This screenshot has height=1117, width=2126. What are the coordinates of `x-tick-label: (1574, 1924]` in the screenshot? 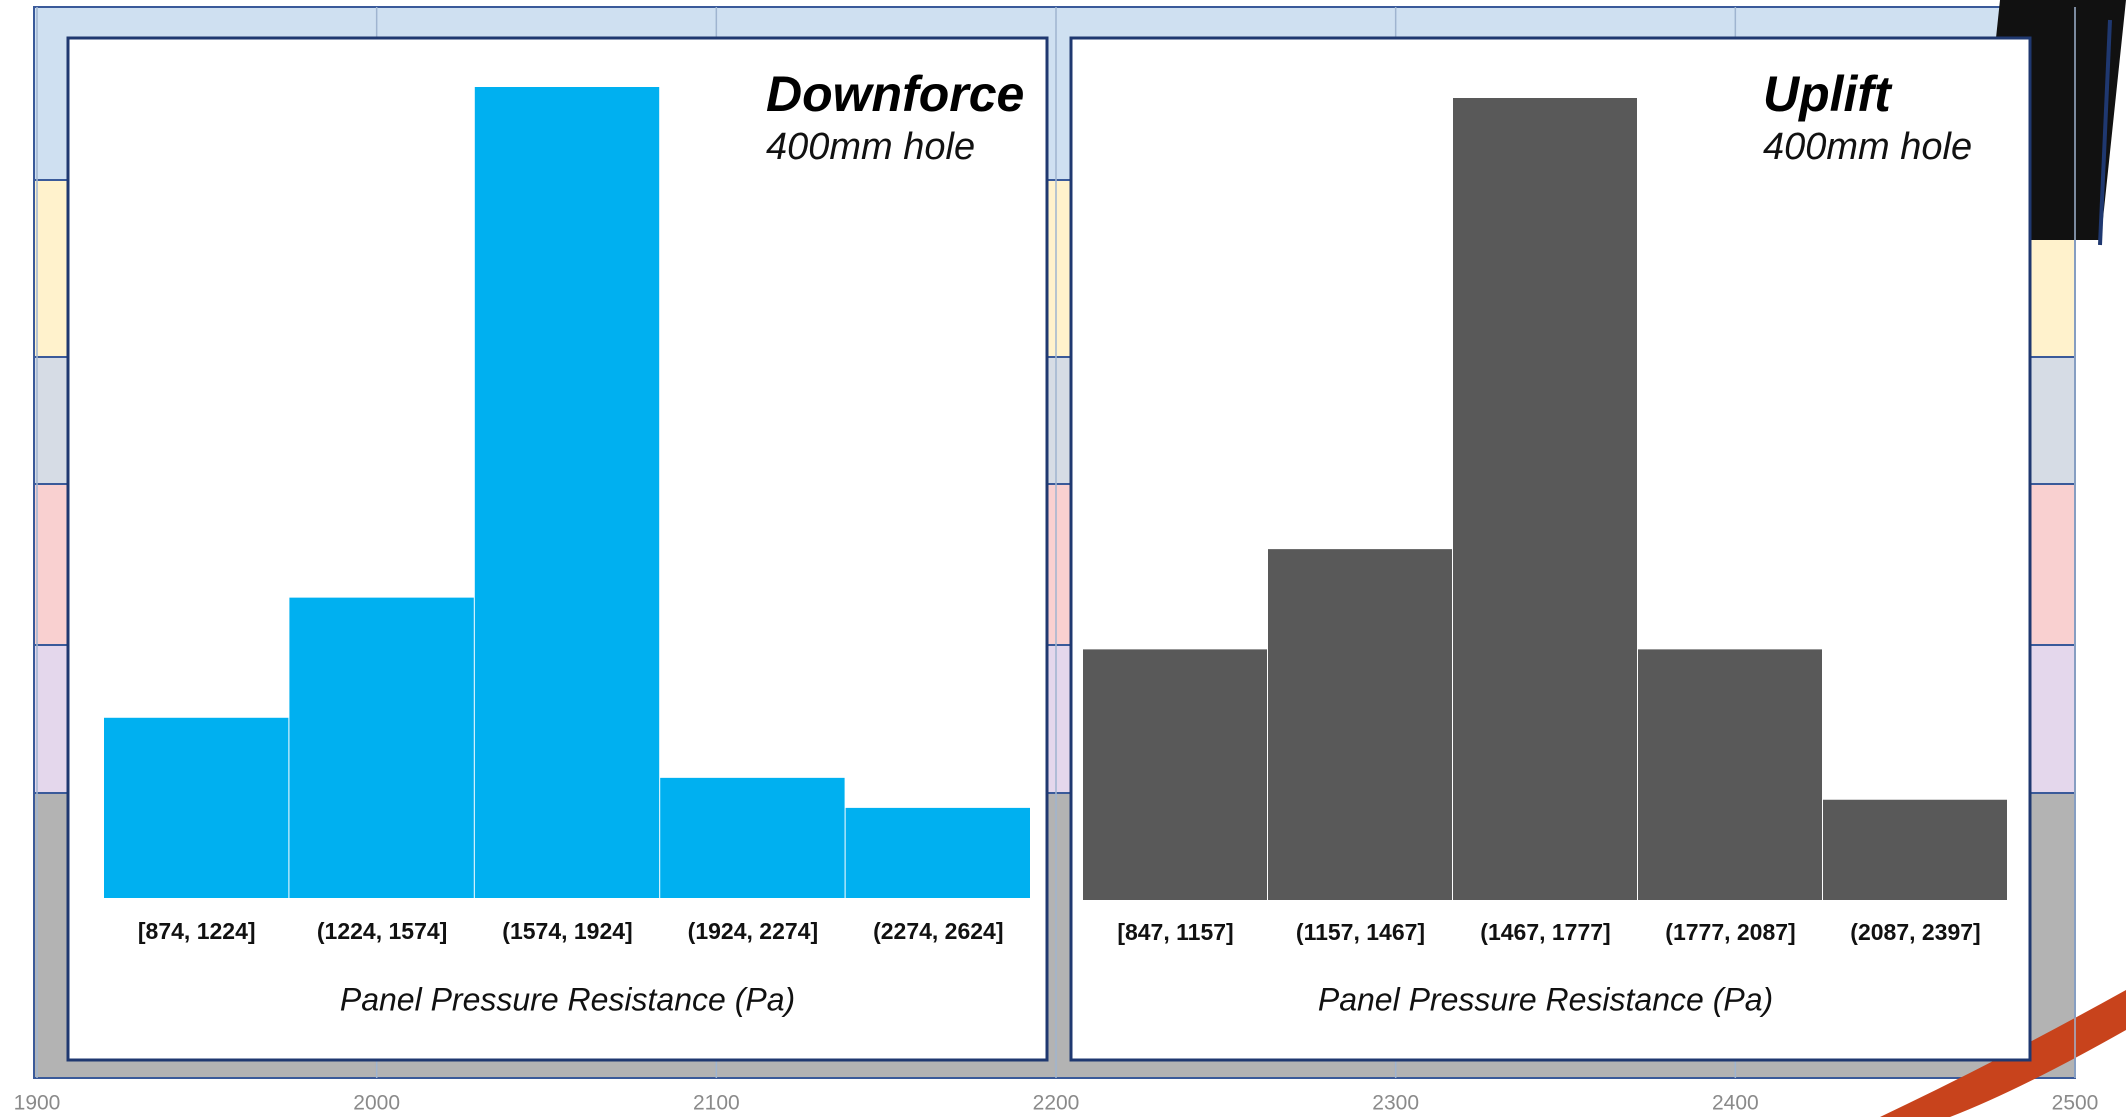 It's located at (567, 931).